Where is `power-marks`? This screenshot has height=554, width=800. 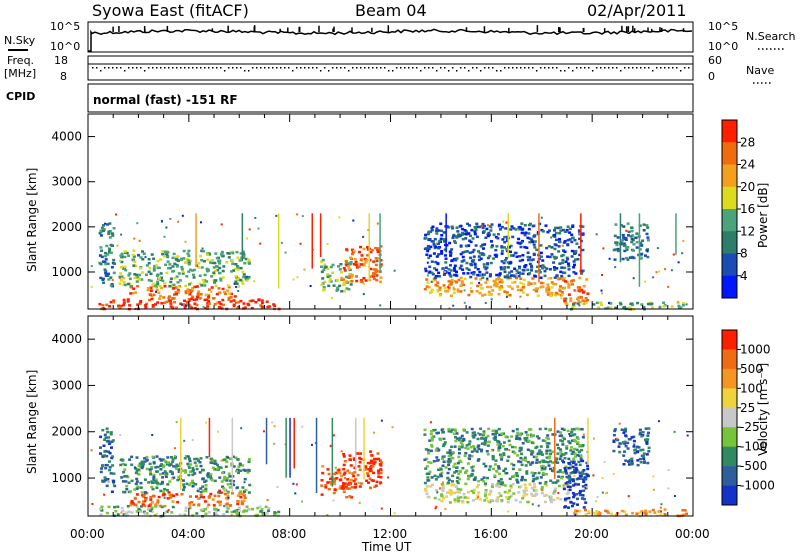 power-marks is located at coordinates (389, 262).